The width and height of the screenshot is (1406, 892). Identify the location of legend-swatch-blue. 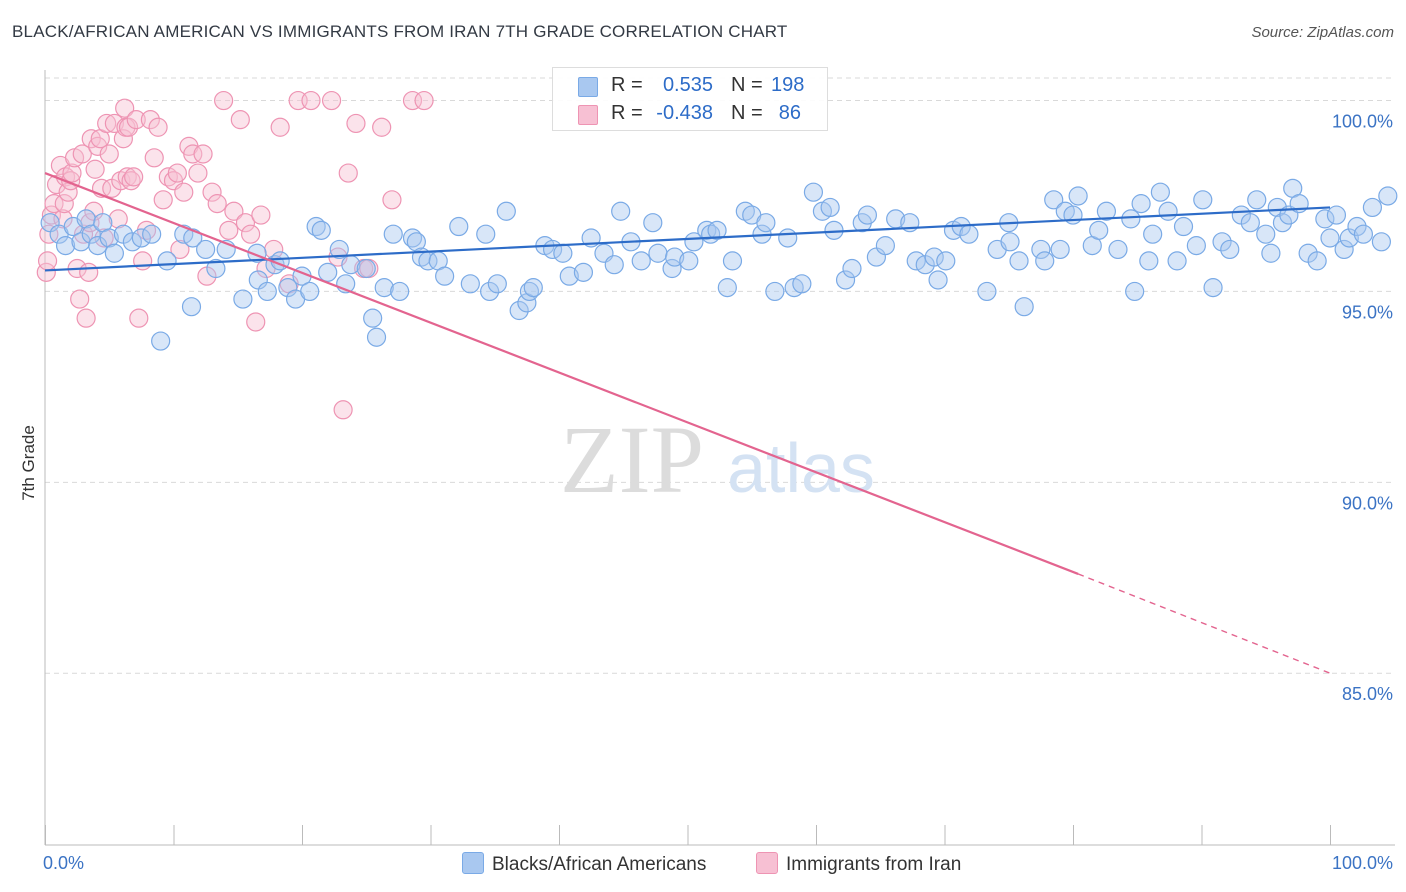
(588, 87).